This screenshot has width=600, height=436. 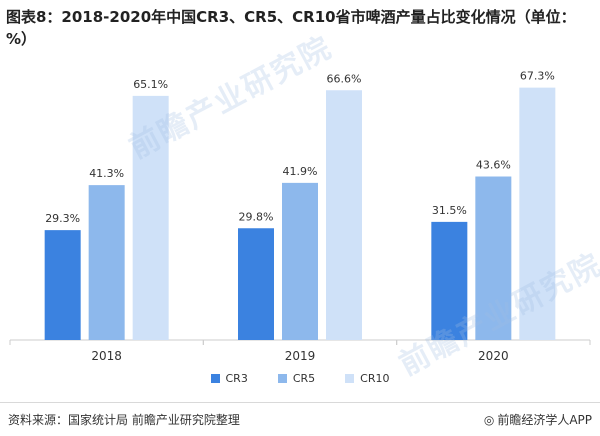 I want to click on x-tick-label: 2020, so click(x=493, y=356).